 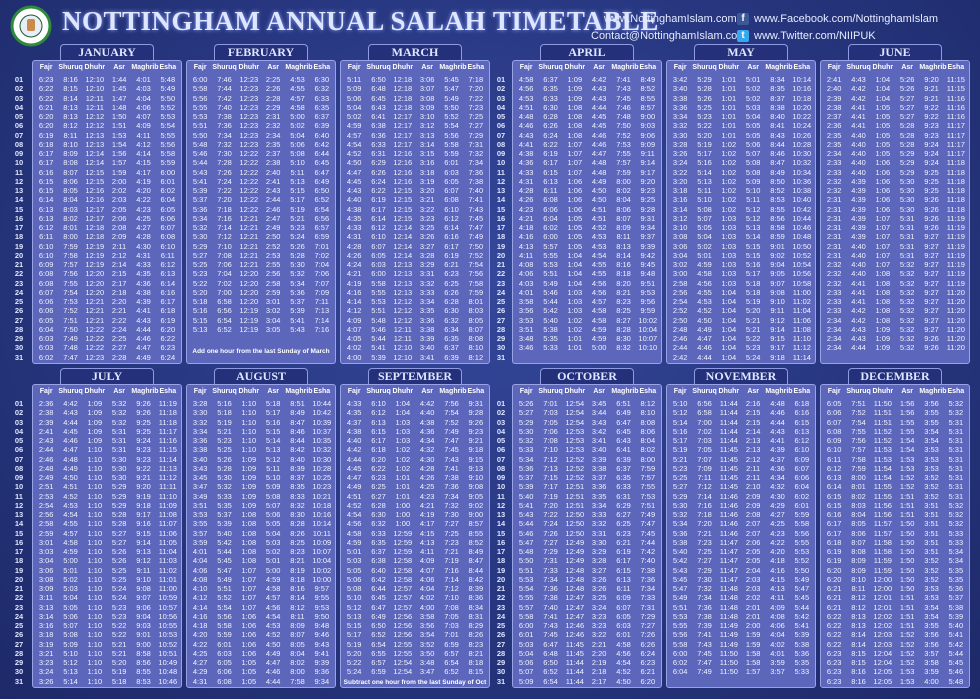 What do you see at coordinates (322, 551) in the screenshot?
I see `time-cell: 10:07` at bounding box center [322, 551].